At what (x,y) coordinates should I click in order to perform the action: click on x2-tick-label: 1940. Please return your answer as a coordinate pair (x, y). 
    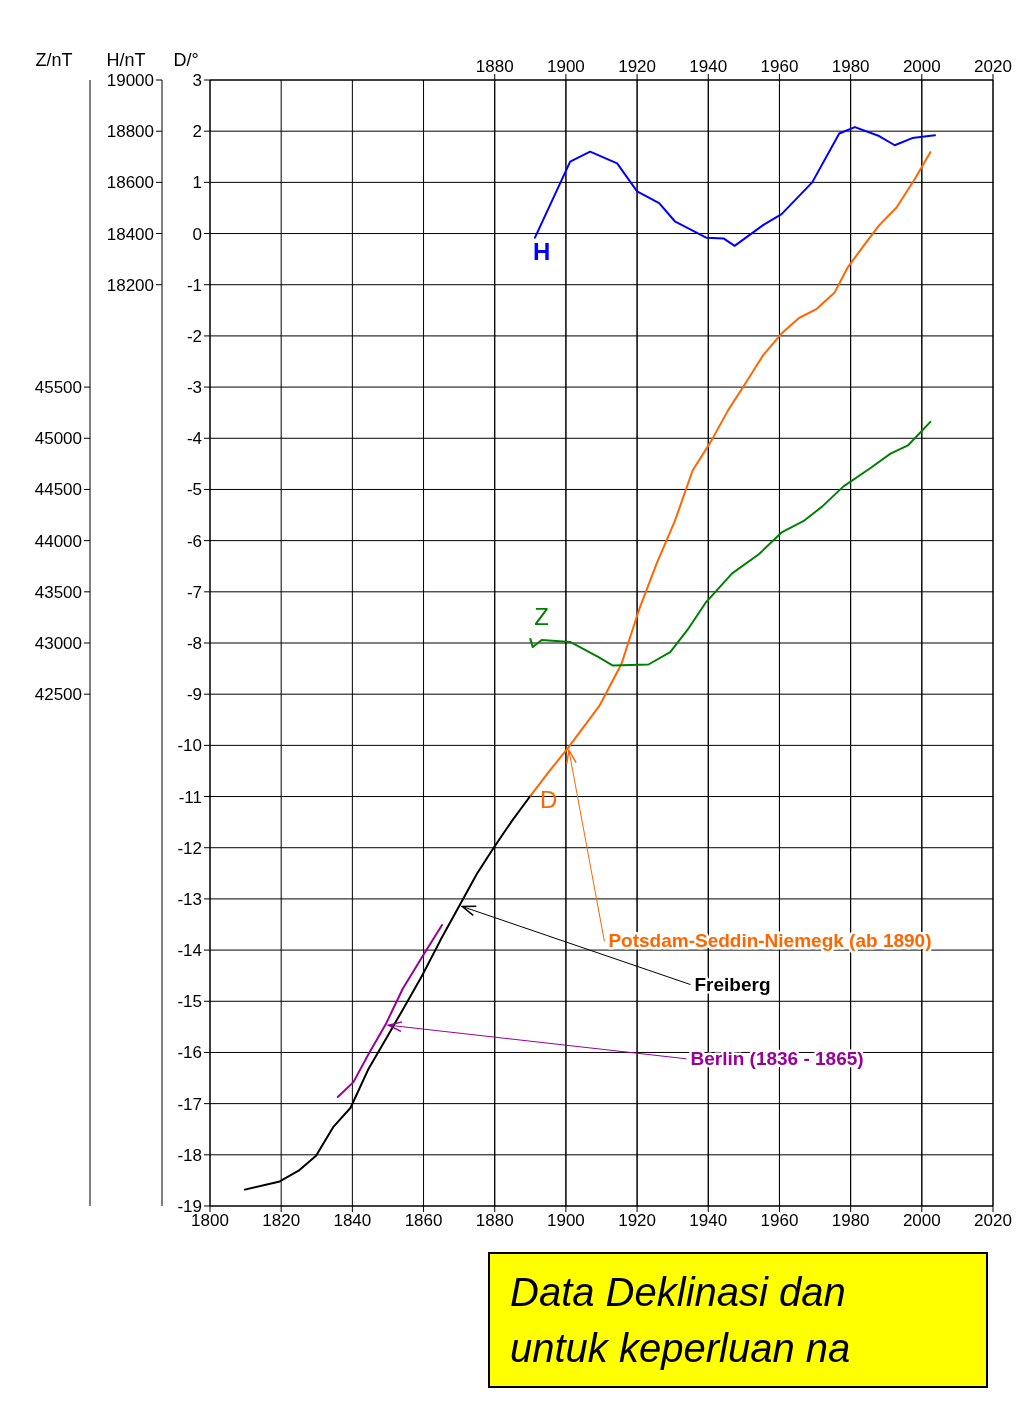
    Looking at the image, I should click on (708, 66).